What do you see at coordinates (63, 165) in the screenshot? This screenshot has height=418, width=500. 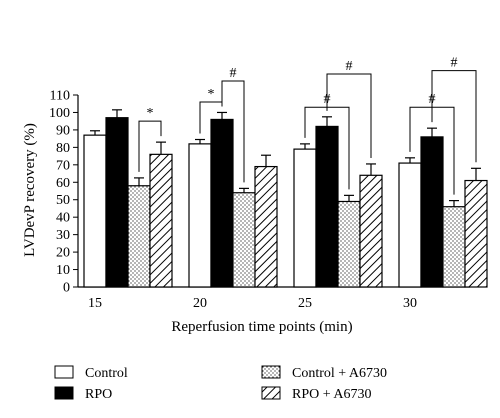 I see `y-tick-label: 70` at bounding box center [63, 165].